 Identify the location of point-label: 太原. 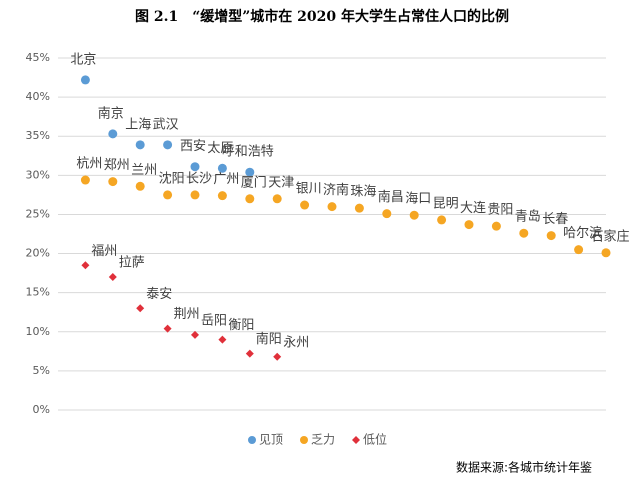
(220, 148).